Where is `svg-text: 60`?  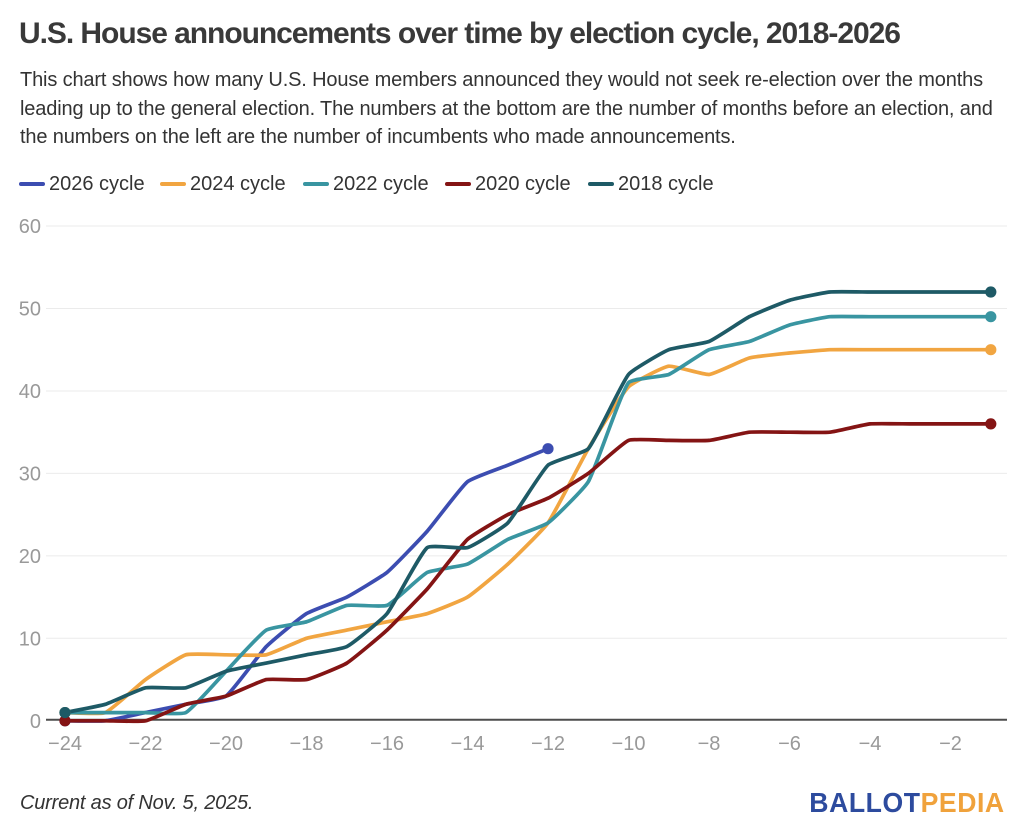
svg-text: 60 is located at coordinates (30, 227).